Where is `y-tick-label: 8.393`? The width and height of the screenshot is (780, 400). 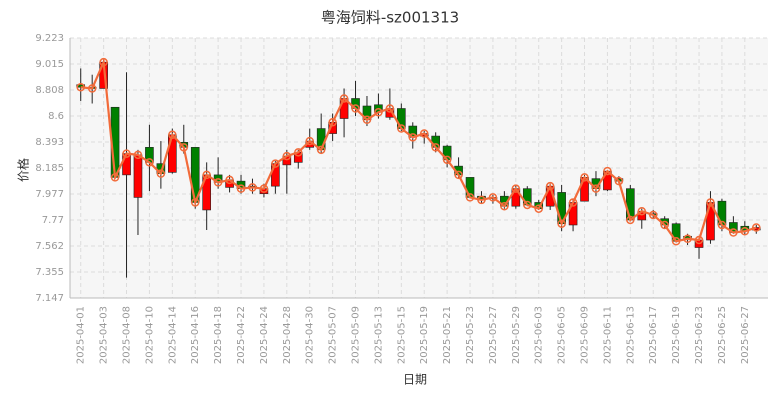 y-tick-label: 8.393 is located at coordinates (49, 142).